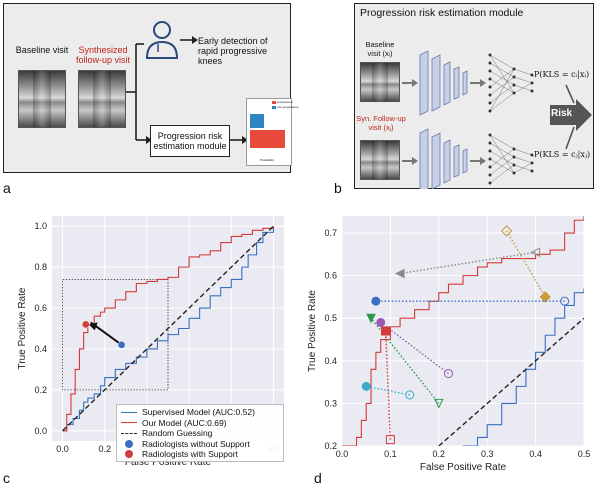 This screenshot has width=598, height=490. What do you see at coordinates (93, 326) in the screenshot?
I see `improvement-arrow-head` at bounding box center [93, 326].